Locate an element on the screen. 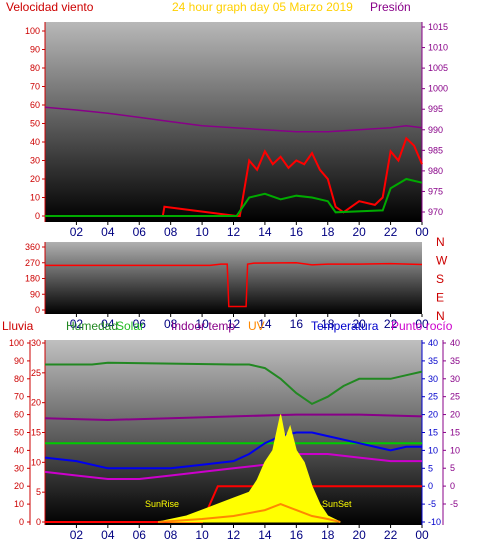 The image size is (499, 560). axis-tick-label: 995 is located at coordinates (435, 109).